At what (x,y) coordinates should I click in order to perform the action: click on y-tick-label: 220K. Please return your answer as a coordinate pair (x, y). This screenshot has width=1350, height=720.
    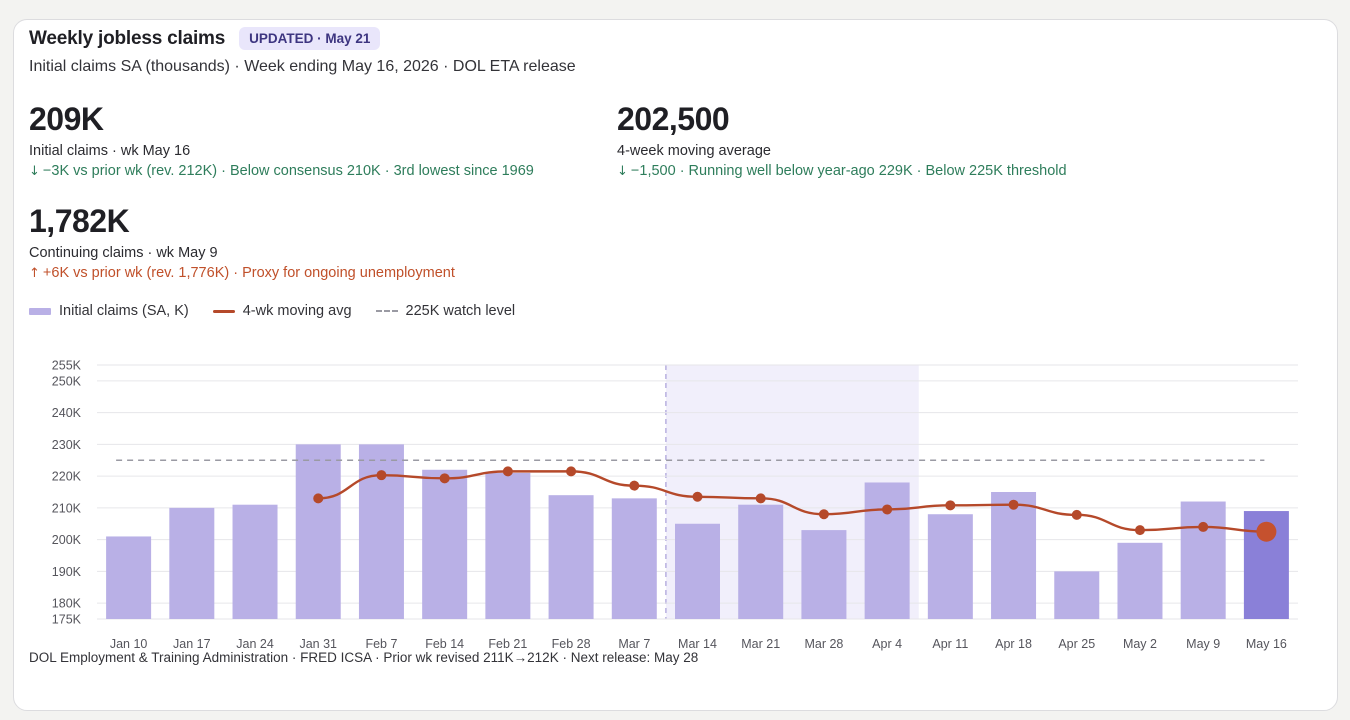
    Looking at the image, I should click on (67, 477).